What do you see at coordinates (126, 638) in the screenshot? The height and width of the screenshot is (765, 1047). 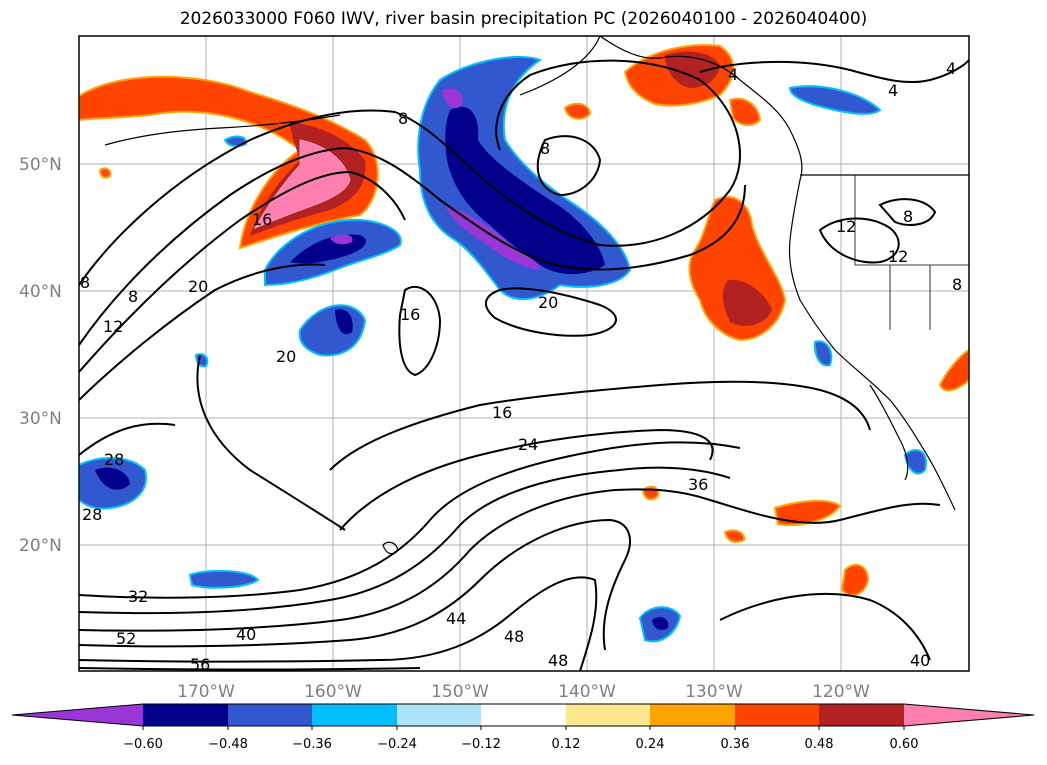 I see `contour-label: 52` at bounding box center [126, 638].